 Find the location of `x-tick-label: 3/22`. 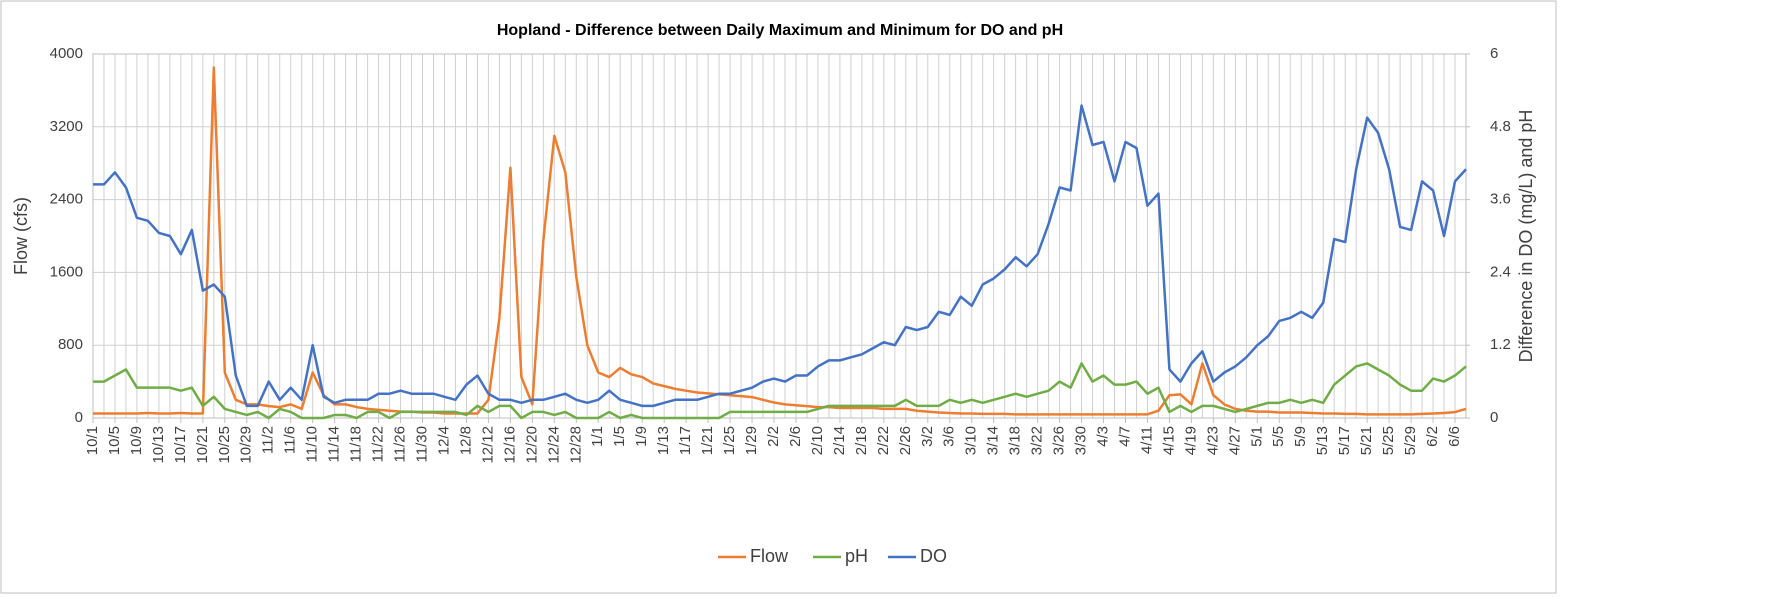

x-tick-label: 3/22 is located at coordinates (1037, 440).